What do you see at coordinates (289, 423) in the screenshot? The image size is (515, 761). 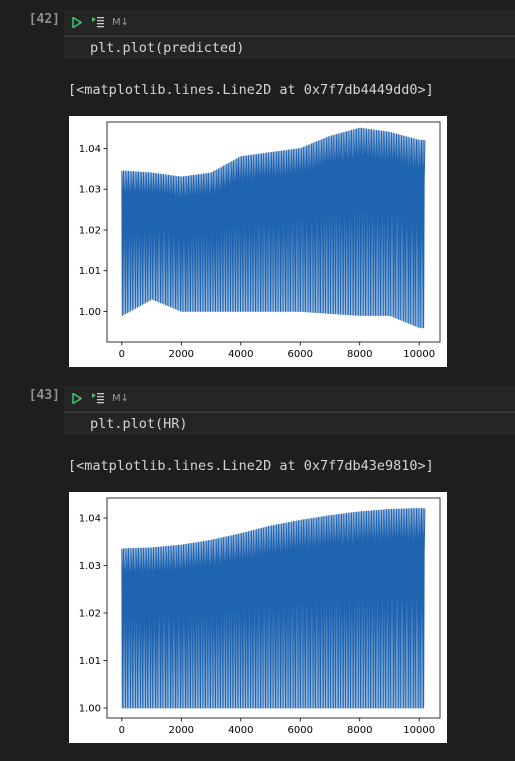 I see `code-editor: plt.plot(HR)` at bounding box center [289, 423].